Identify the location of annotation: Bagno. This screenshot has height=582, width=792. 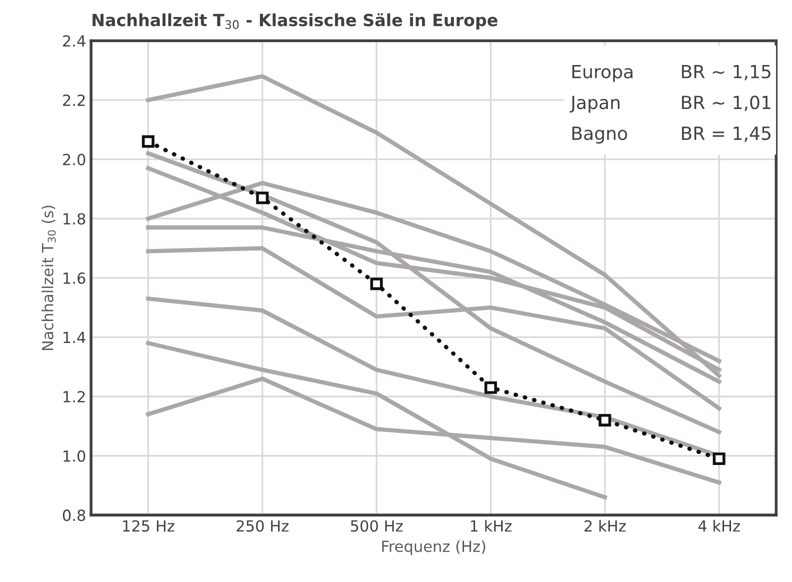
(600, 135).